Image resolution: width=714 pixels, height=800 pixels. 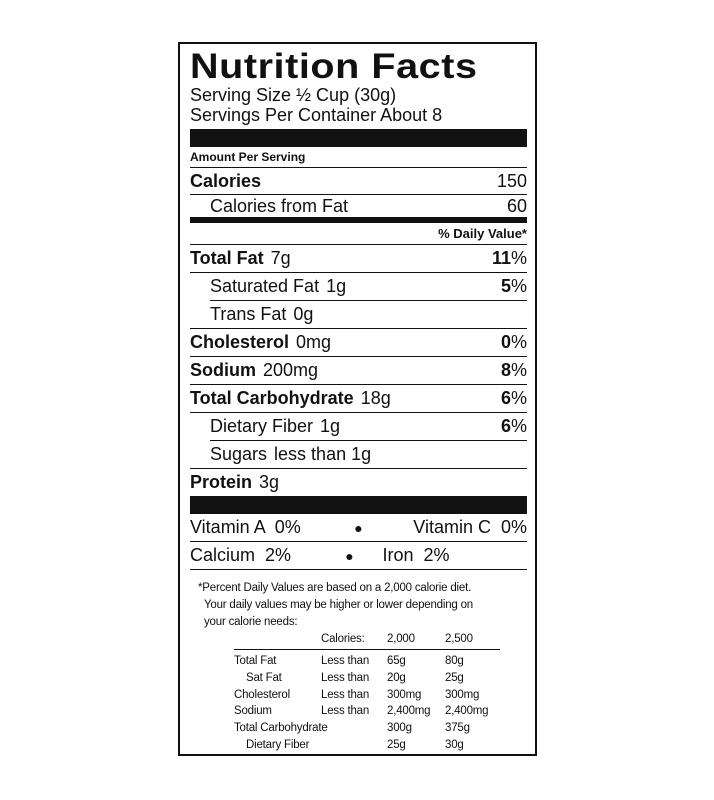 What do you see at coordinates (358, 556) in the screenshot?
I see `vitamin-row: Calcium 2% ● Iron 2%` at bounding box center [358, 556].